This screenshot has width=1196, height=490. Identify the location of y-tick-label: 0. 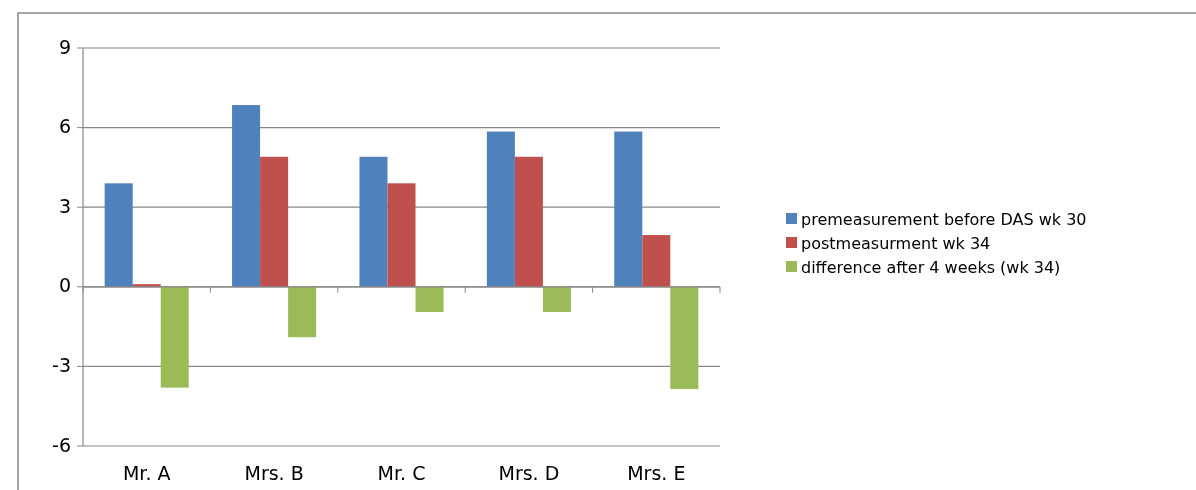
(64, 285).